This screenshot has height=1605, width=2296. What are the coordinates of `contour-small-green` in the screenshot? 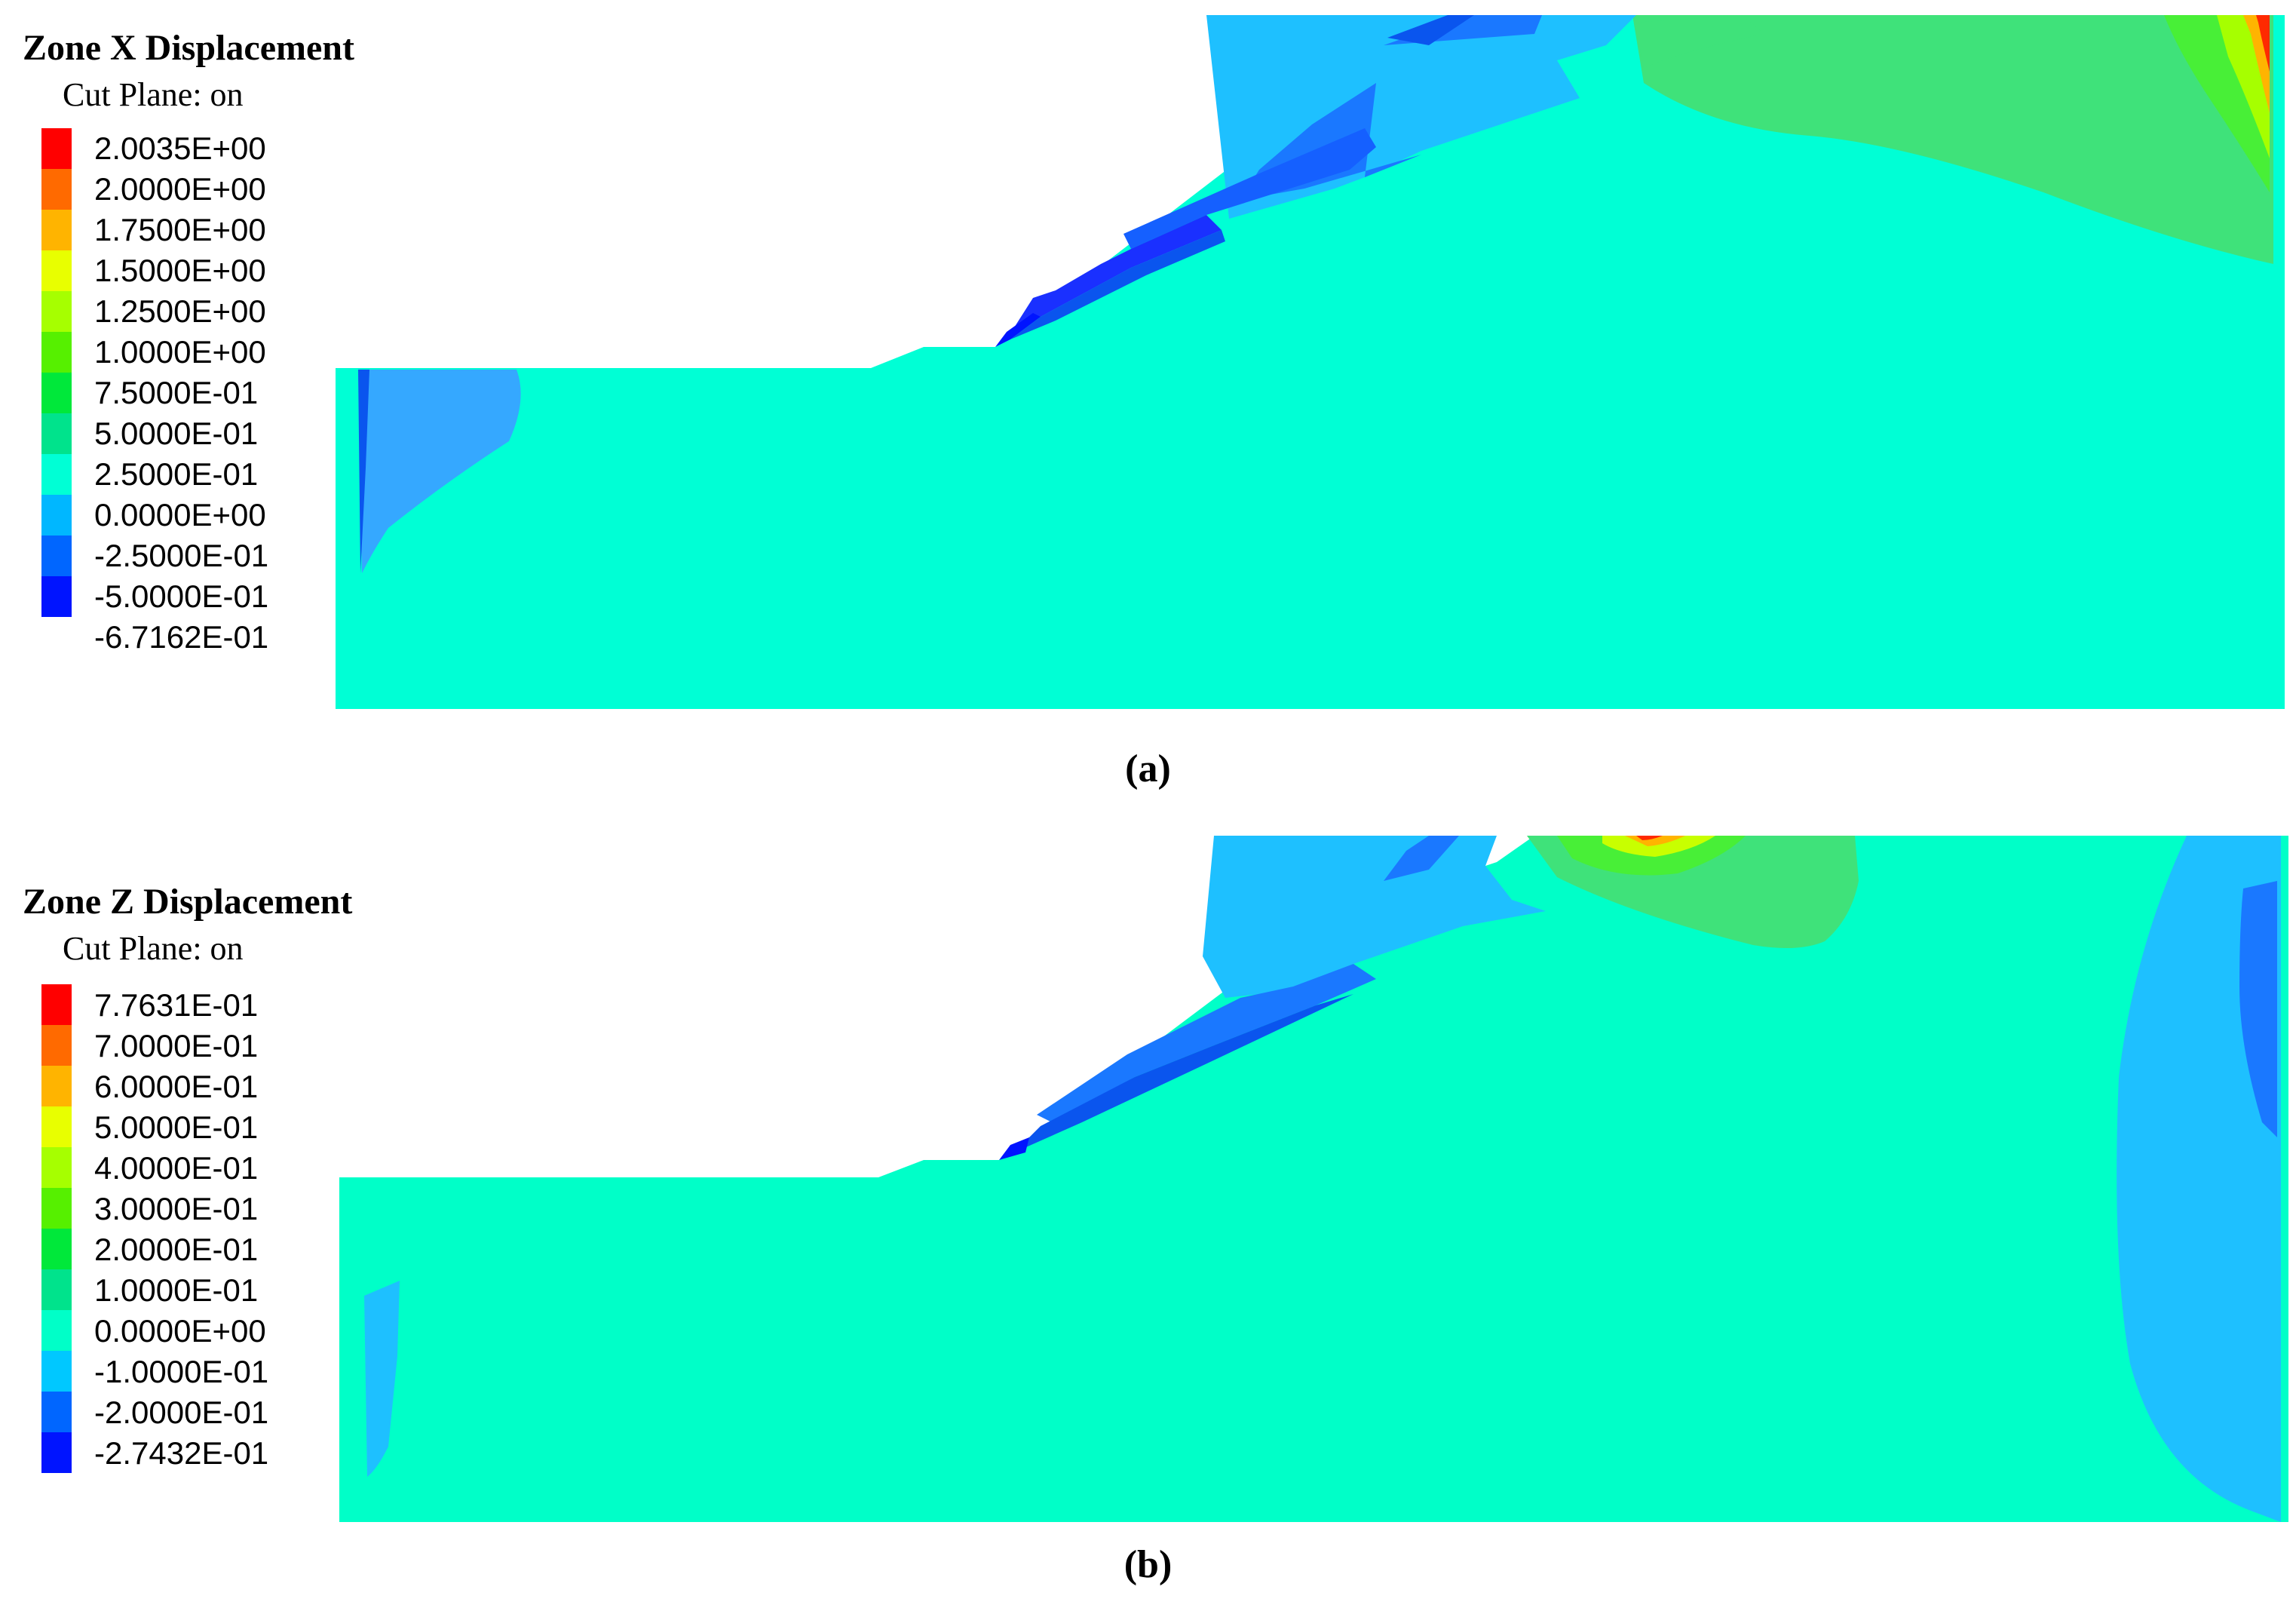 It's located at (1699, 41).